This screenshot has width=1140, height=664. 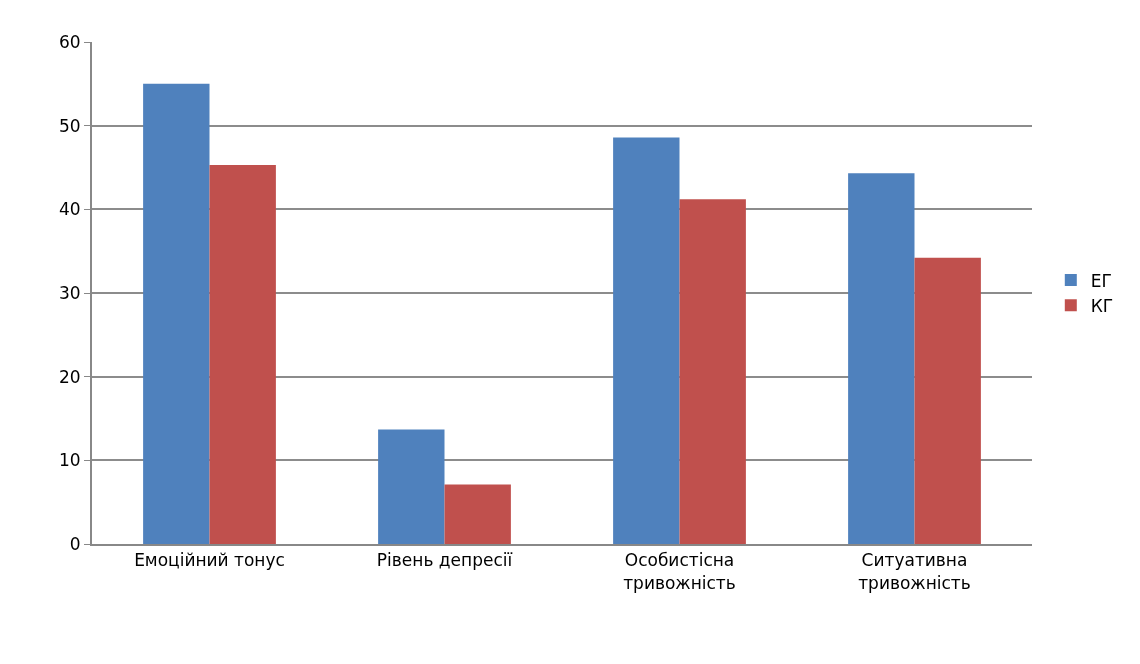 I want to click on y-tick-label: 40, so click(x=69, y=209).